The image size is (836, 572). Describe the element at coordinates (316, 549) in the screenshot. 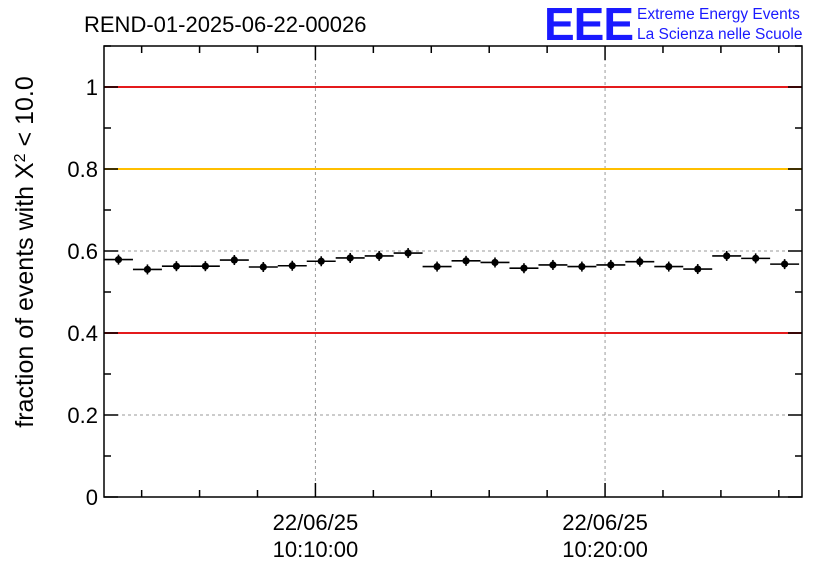

I see `x-tick-time: 10:10:00` at that location.